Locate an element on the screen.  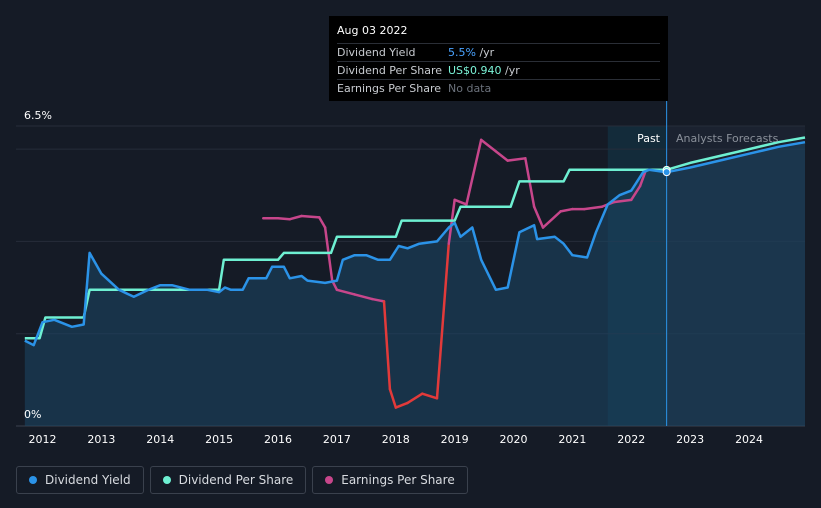
tooltip-date: Aug 03 2022 is located at coordinates (372, 30).